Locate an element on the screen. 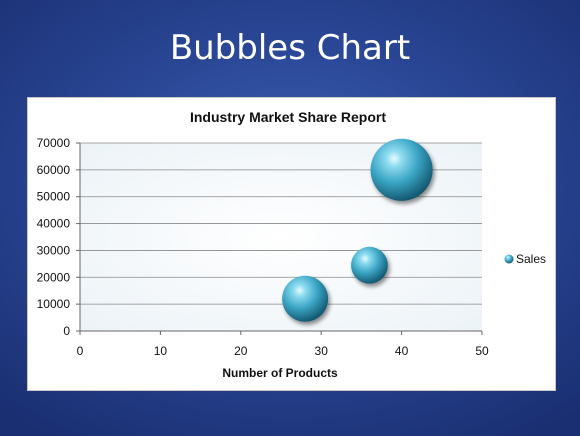  x-tick-label: 10 is located at coordinates (161, 351).